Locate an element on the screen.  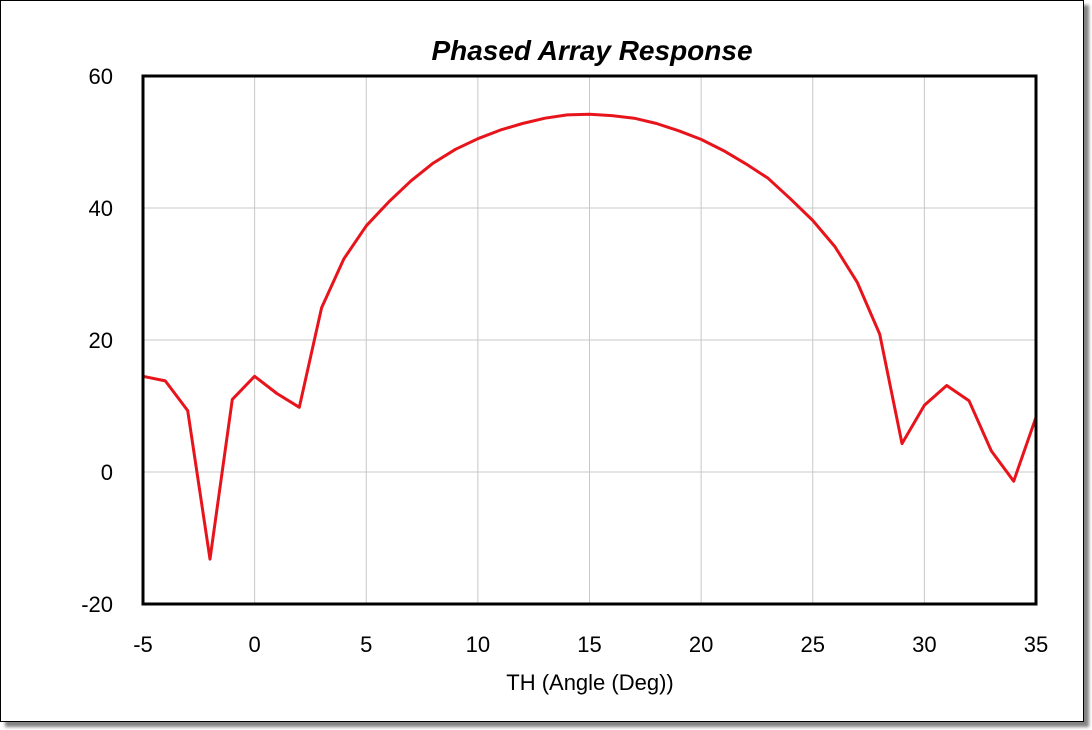
x-axis-ticks: -5 0 5 10 15 20 25 30 35 is located at coordinates (590, 644).